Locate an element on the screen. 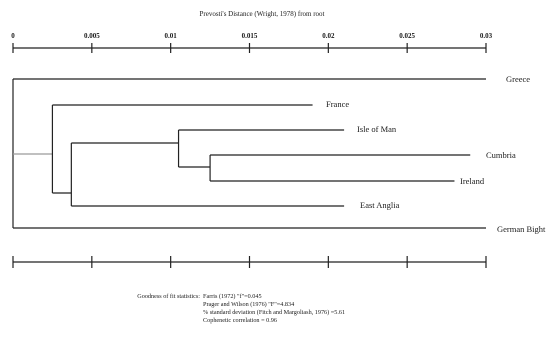 This screenshot has height=349, width=556. leaf-label: Isle of Man is located at coordinates (377, 129).